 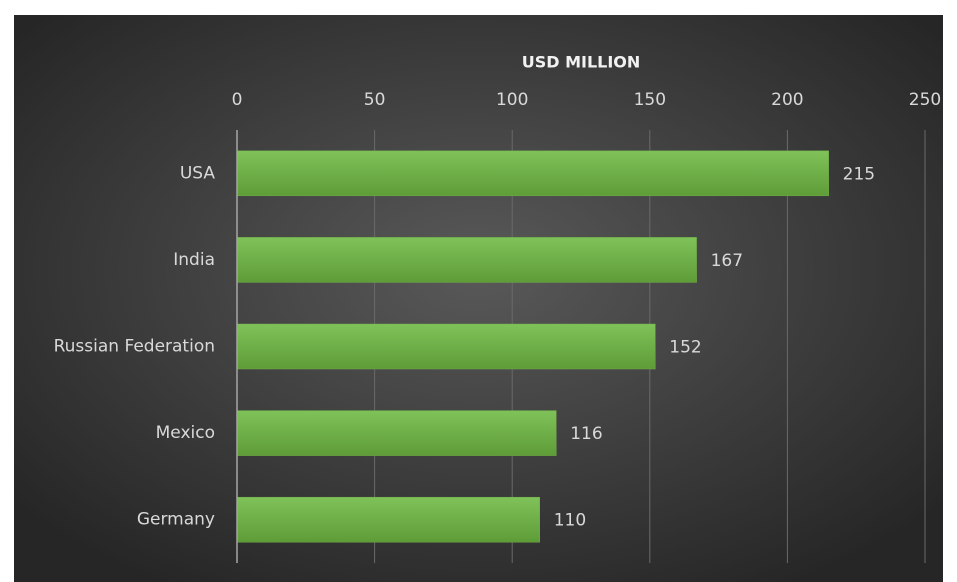 I want to click on y-tick-label: India, so click(x=194, y=260).